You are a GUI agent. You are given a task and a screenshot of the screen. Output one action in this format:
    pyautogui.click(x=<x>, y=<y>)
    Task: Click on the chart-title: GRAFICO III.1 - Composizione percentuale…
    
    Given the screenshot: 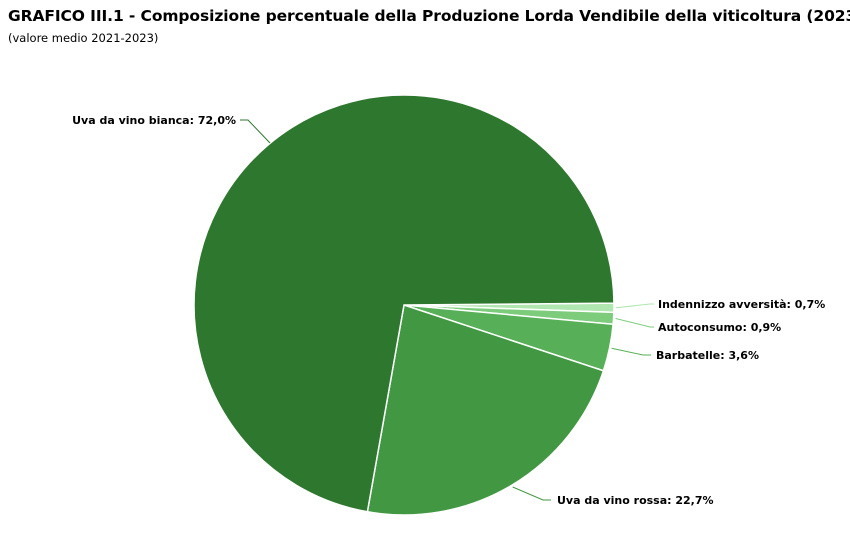 What is the action you would take?
    pyautogui.click(x=429, y=16)
    